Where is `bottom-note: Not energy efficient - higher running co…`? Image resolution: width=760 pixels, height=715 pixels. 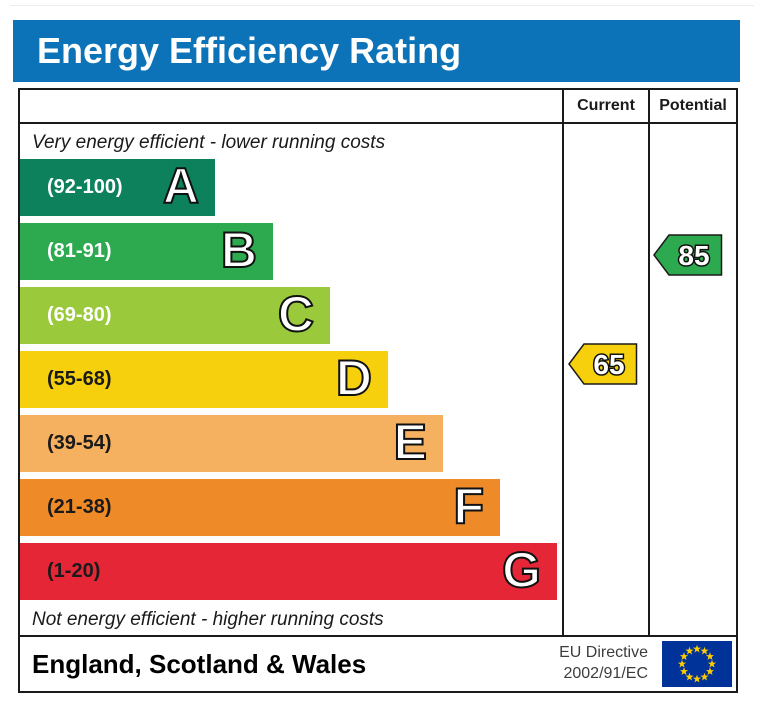 bottom-note: Not energy efficient - higher running co… is located at coordinates (208, 619).